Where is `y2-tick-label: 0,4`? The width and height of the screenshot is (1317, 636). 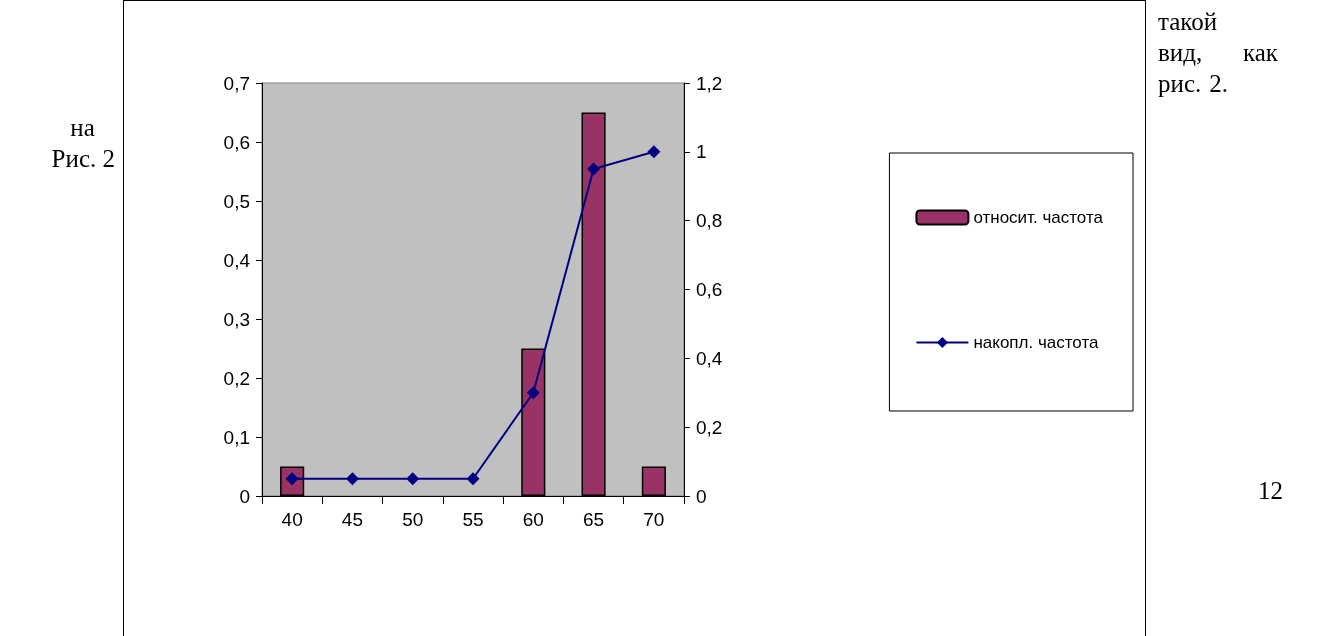 y2-tick-label: 0,4 is located at coordinates (709, 358).